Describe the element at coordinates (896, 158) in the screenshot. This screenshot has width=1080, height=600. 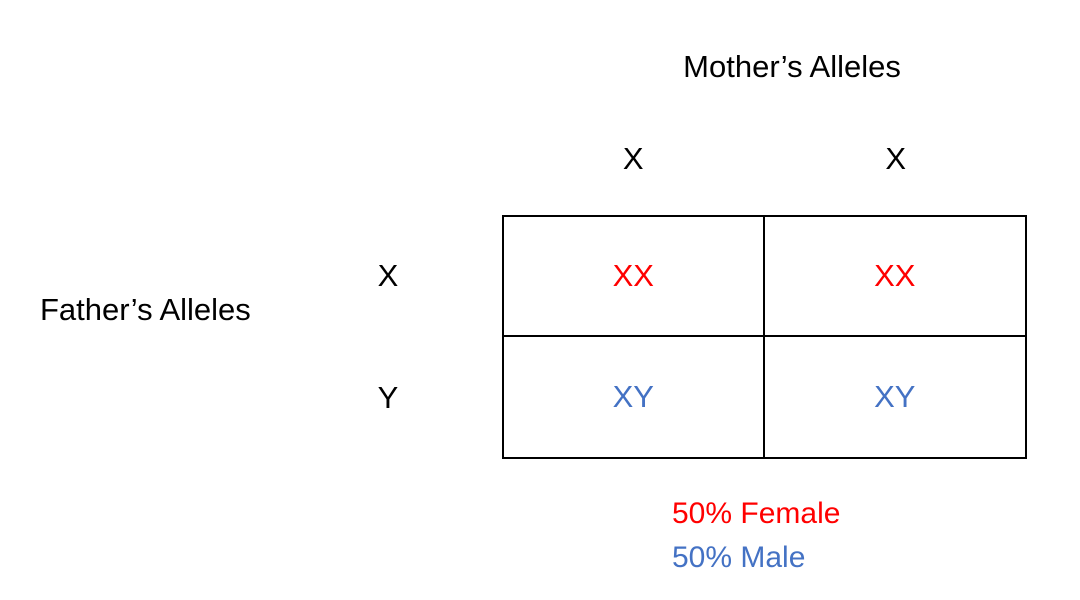
I see `column-header-x2: X` at that location.